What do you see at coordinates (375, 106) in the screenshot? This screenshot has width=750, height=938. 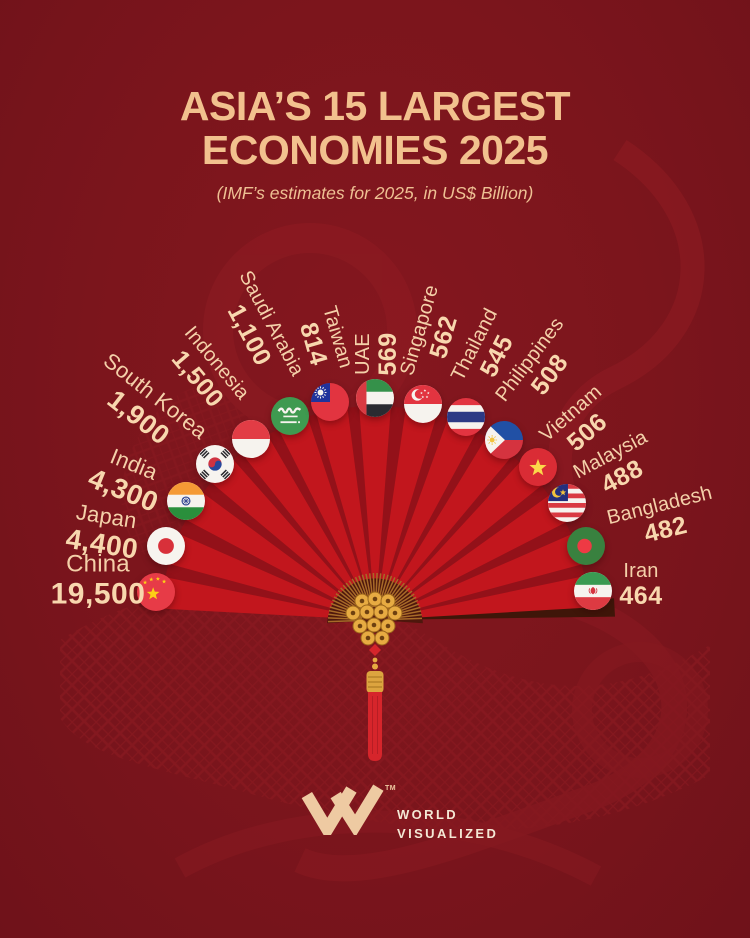 I see `title-line1: ASIA’S 15 LARGEST` at bounding box center [375, 106].